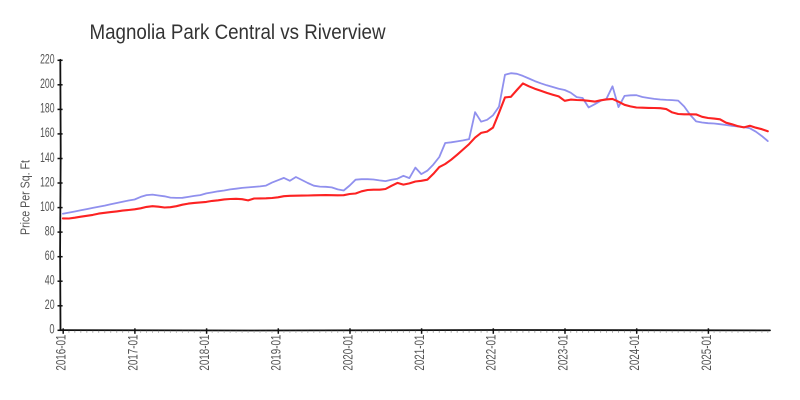 This screenshot has height=400, width=800. I want to click on svg-text: 60, so click(50, 255).